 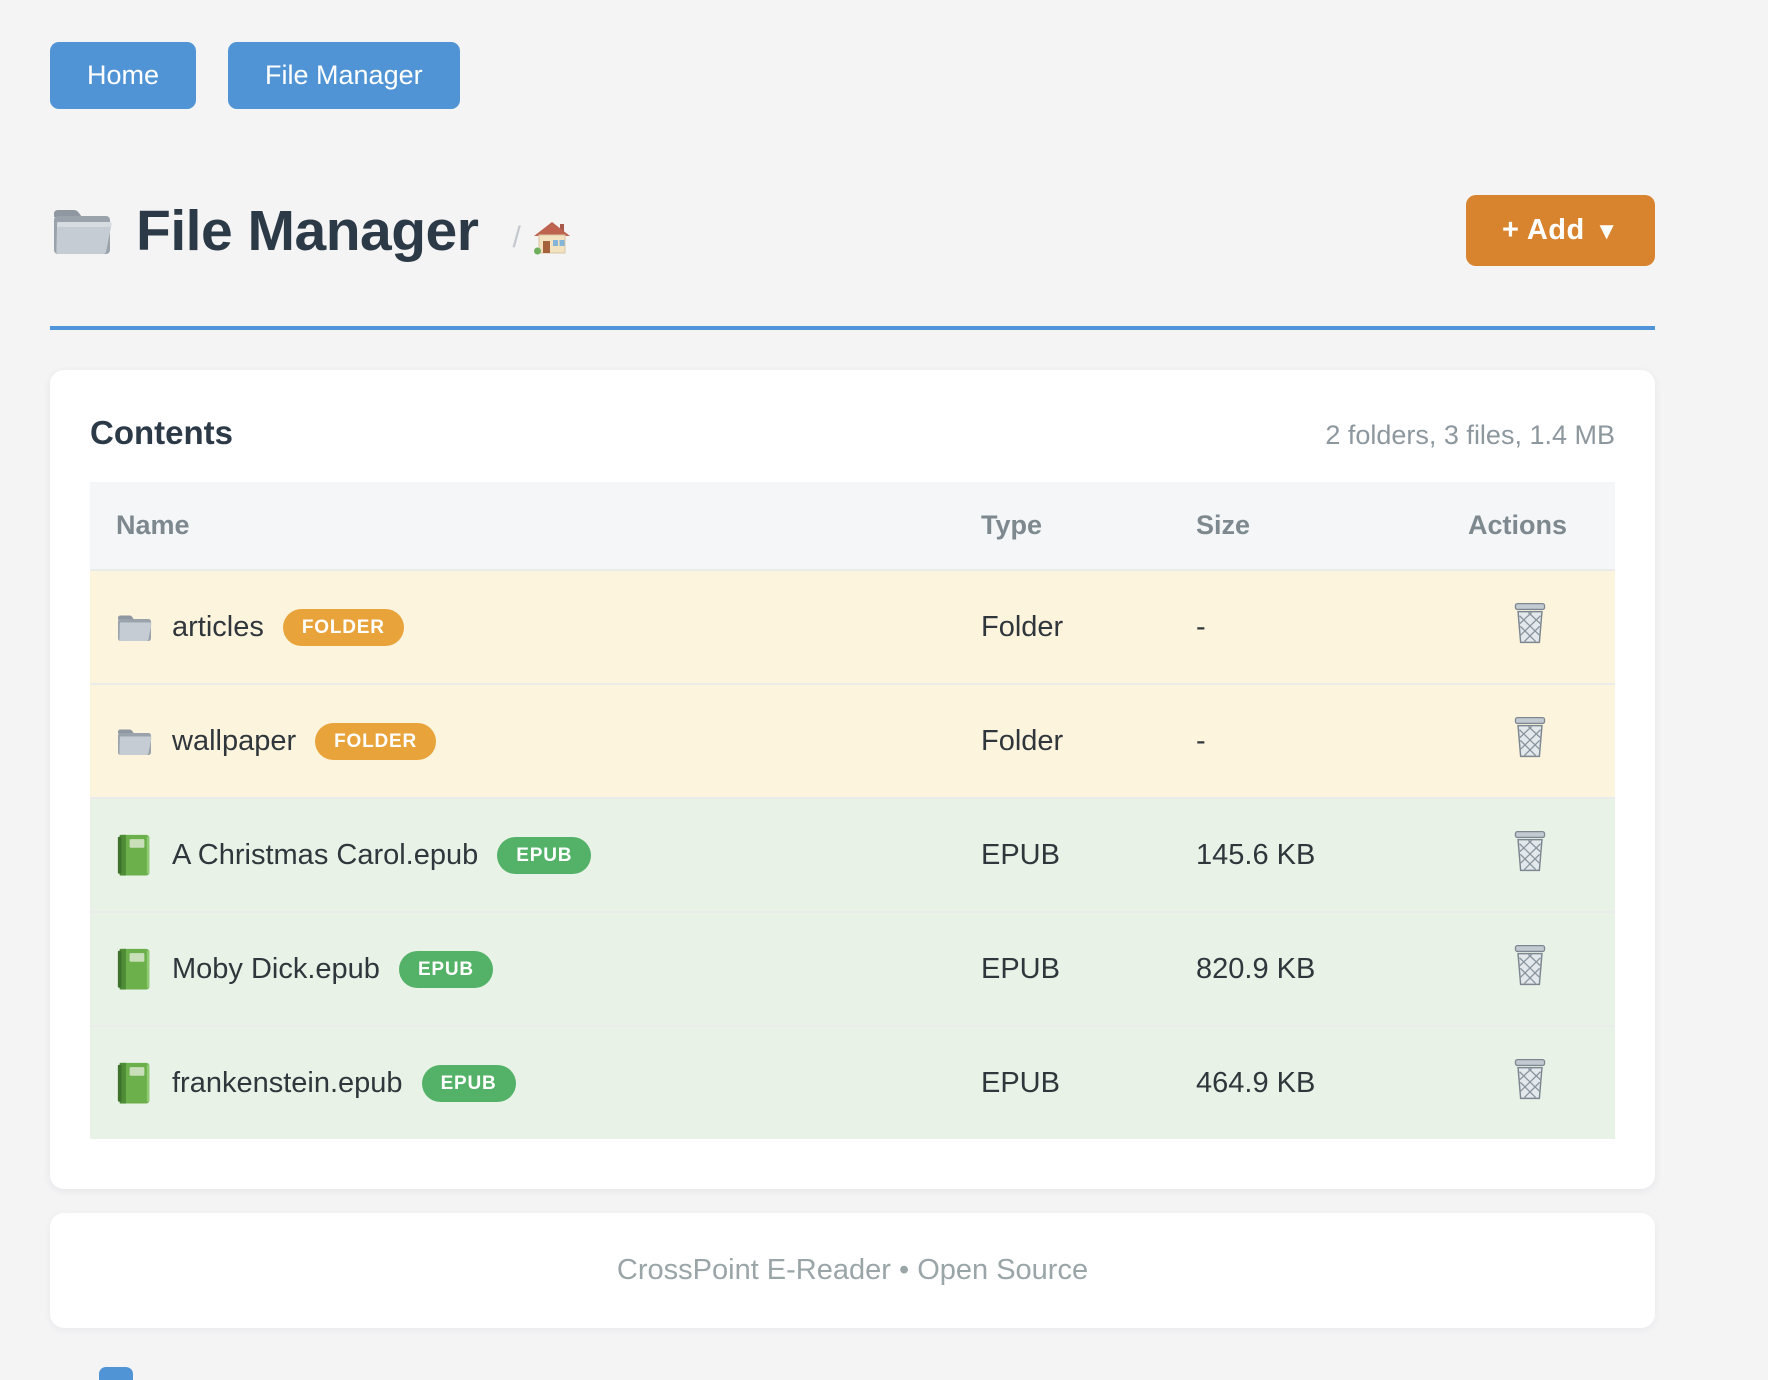 I want to click on table-row: wallpaper FOLDER Folder -, so click(x=852, y=741).